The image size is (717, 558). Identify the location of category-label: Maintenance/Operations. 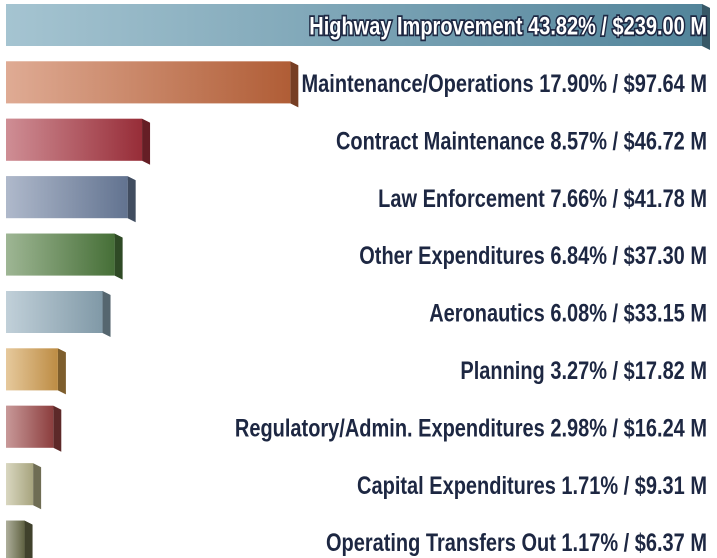
(417, 84).